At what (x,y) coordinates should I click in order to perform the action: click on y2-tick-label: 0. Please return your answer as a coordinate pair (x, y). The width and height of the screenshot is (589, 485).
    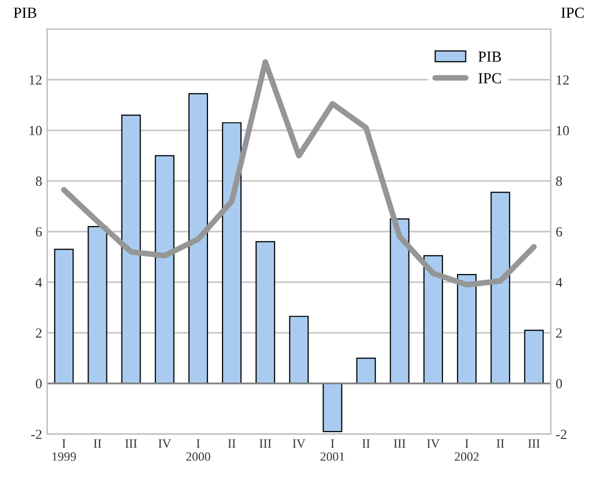
    Looking at the image, I should click on (559, 383).